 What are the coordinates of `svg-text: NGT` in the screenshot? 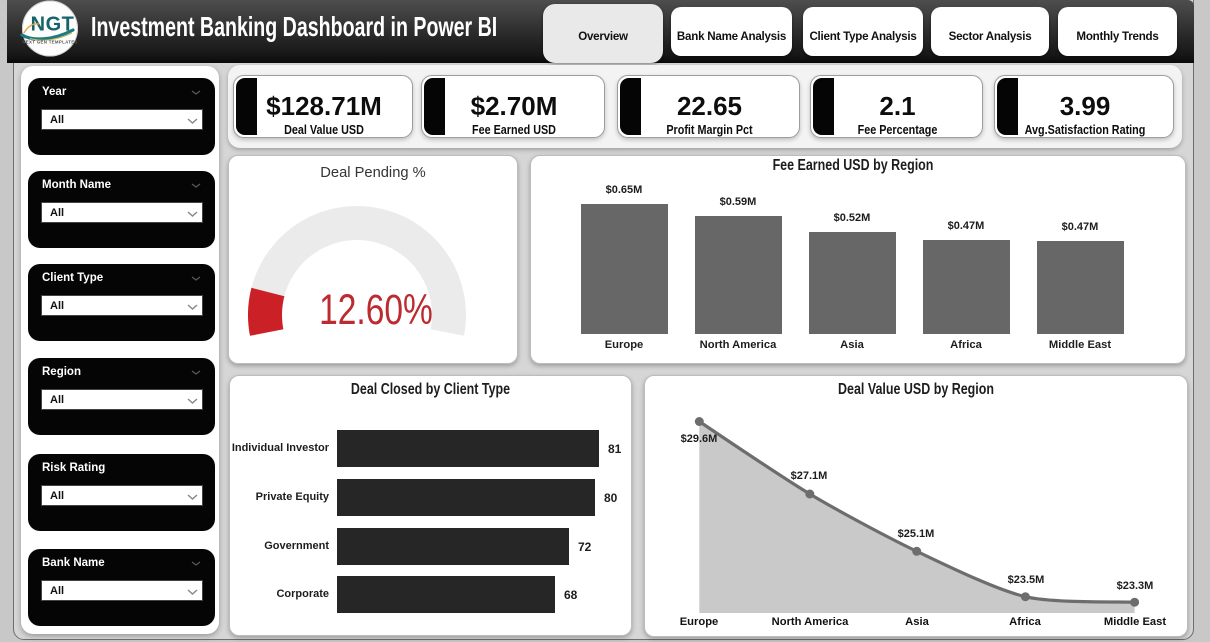 It's located at (53, 25).